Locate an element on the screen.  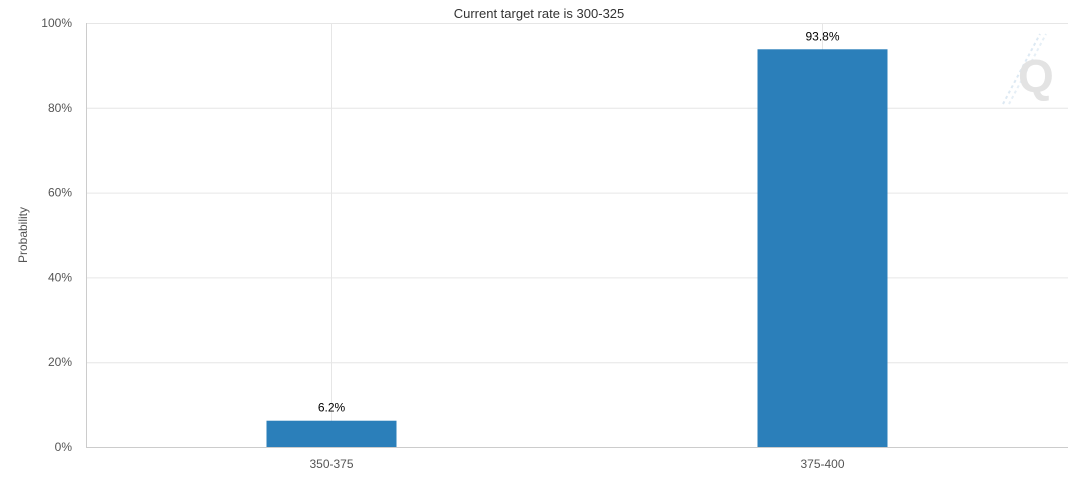
y-axis-title: Probability is located at coordinates (23, 235).